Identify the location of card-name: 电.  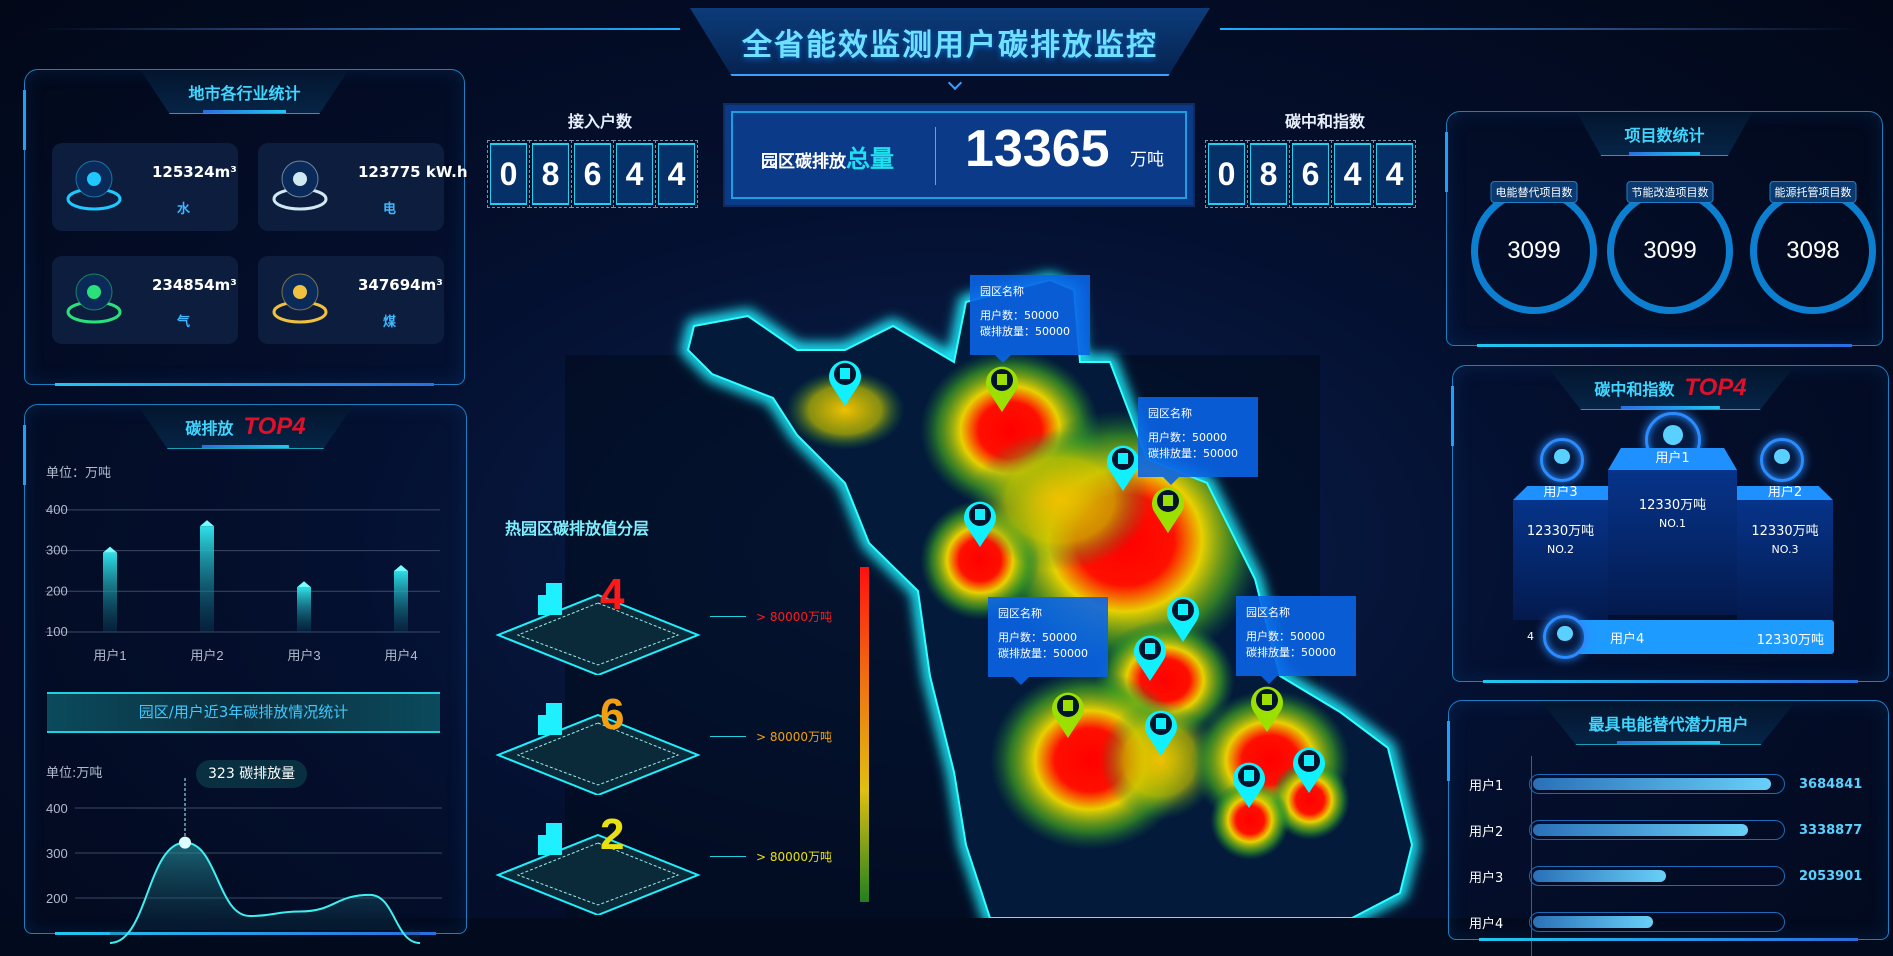
(390, 209).